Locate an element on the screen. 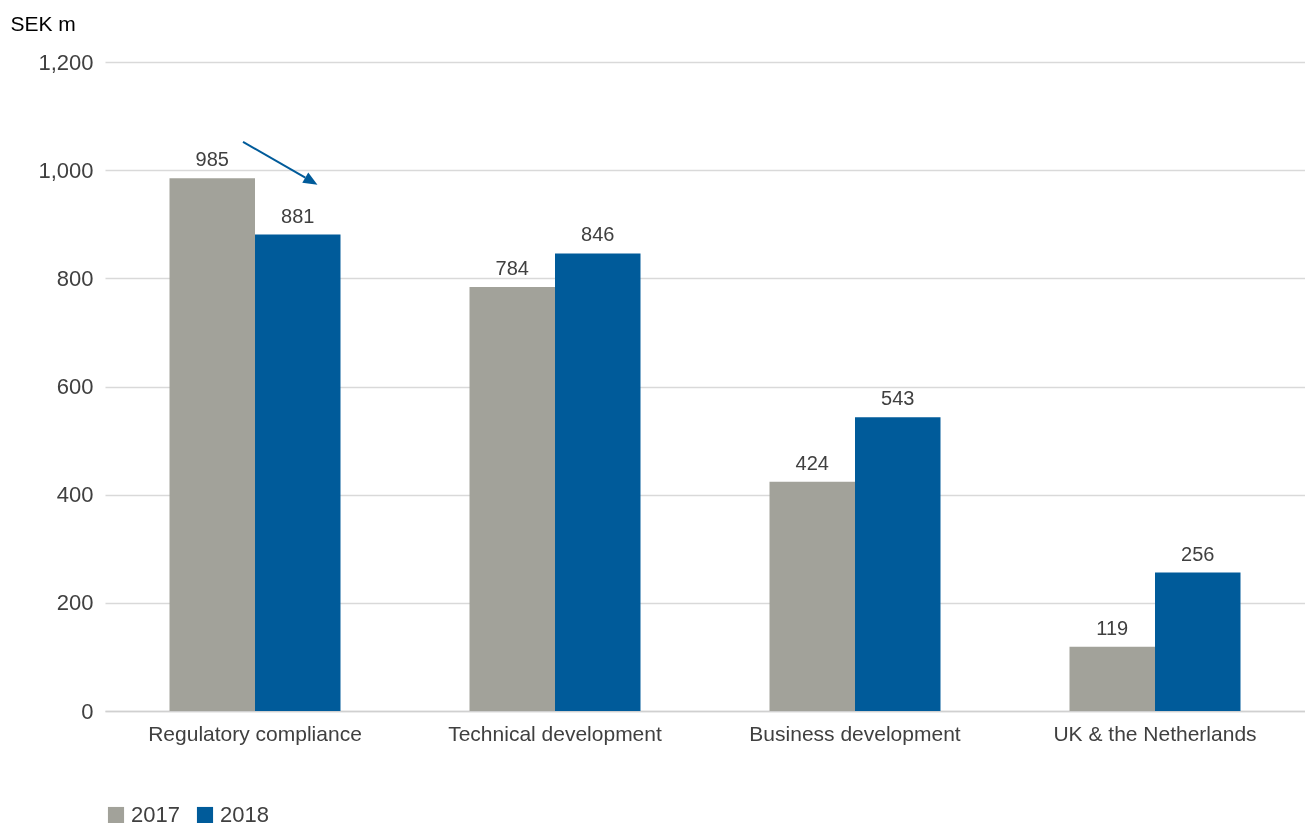 The width and height of the screenshot is (1305, 831). y-axis-title: SEK m is located at coordinates (43, 23).